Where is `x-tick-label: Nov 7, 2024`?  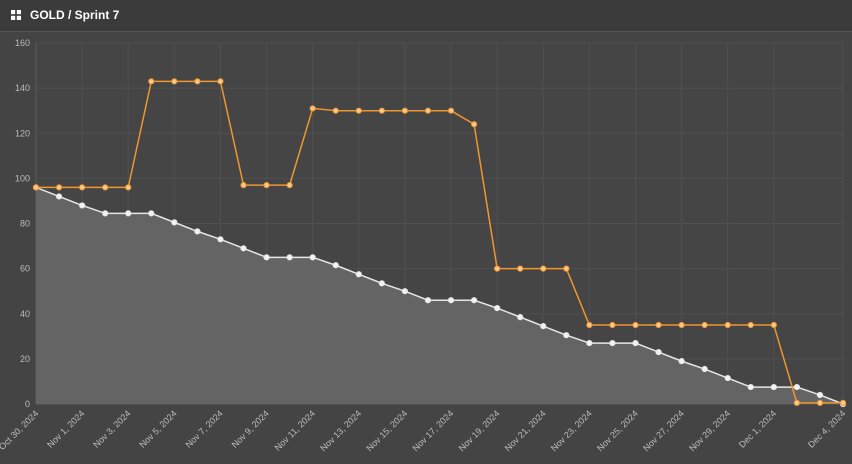
x-tick-label: Nov 7, 2024 is located at coordinates (203, 428).